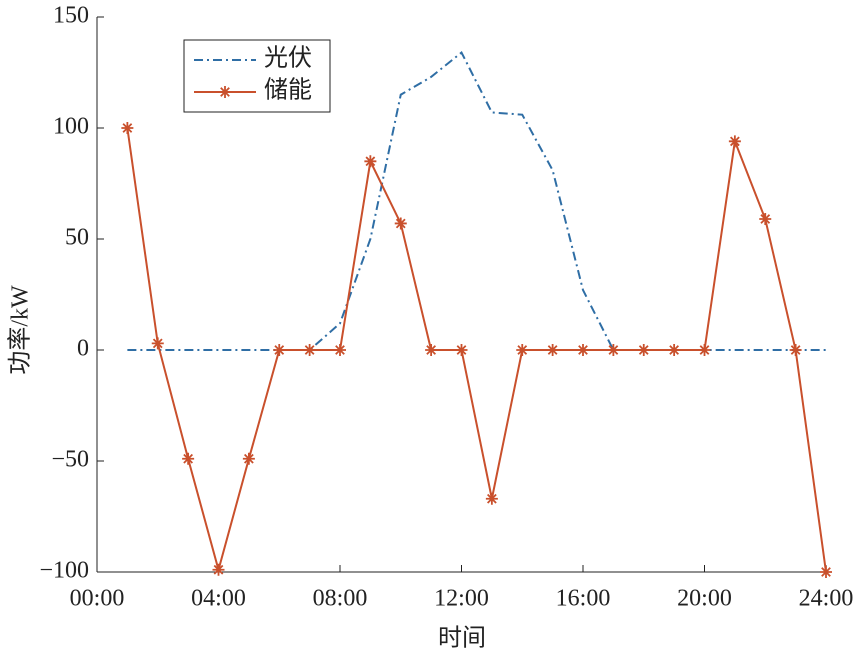 This screenshot has height=659, width=860. What do you see at coordinates (826, 599) in the screenshot?
I see `x-tick-label: 24:00` at bounding box center [826, 599].